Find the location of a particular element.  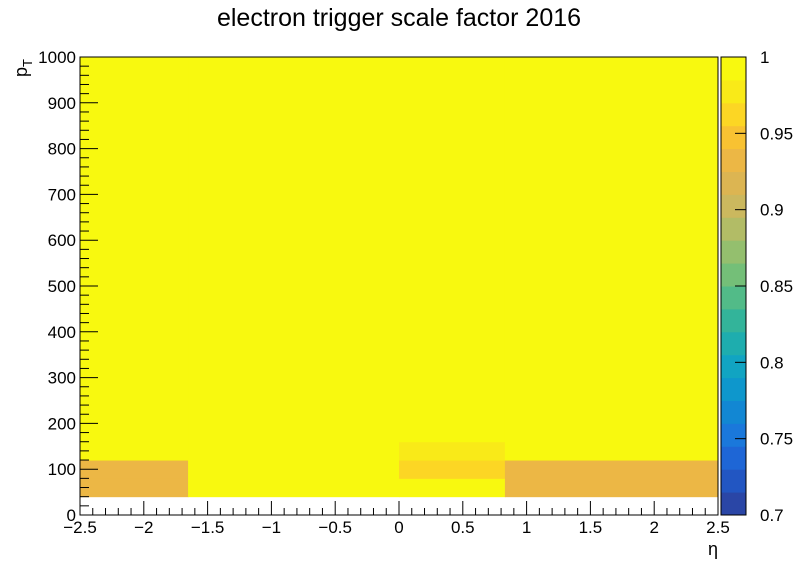

y-tick-label: 100 is located at coordinates (62, 469).